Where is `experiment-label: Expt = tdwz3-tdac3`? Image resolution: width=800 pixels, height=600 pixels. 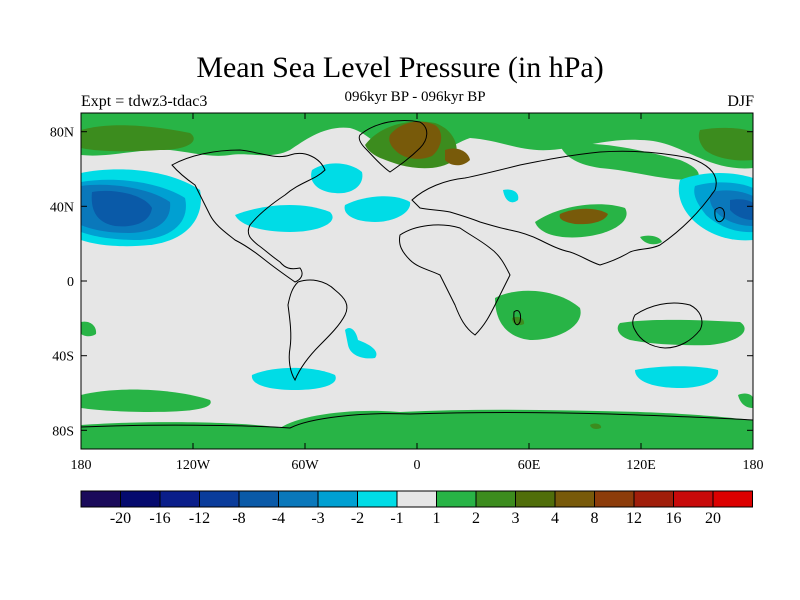 experiment-label: Expt = tdwz3-tdac3 is located at coordinates (144, 101).